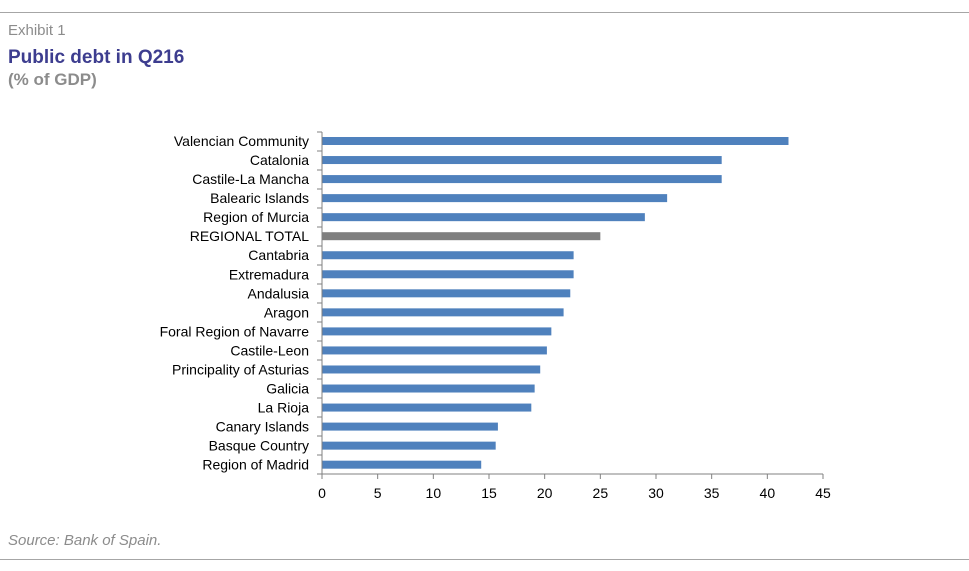 The width and height of the screenshot is (969, 571). I want to click on bar-balearic-islands, so click(495, 198).